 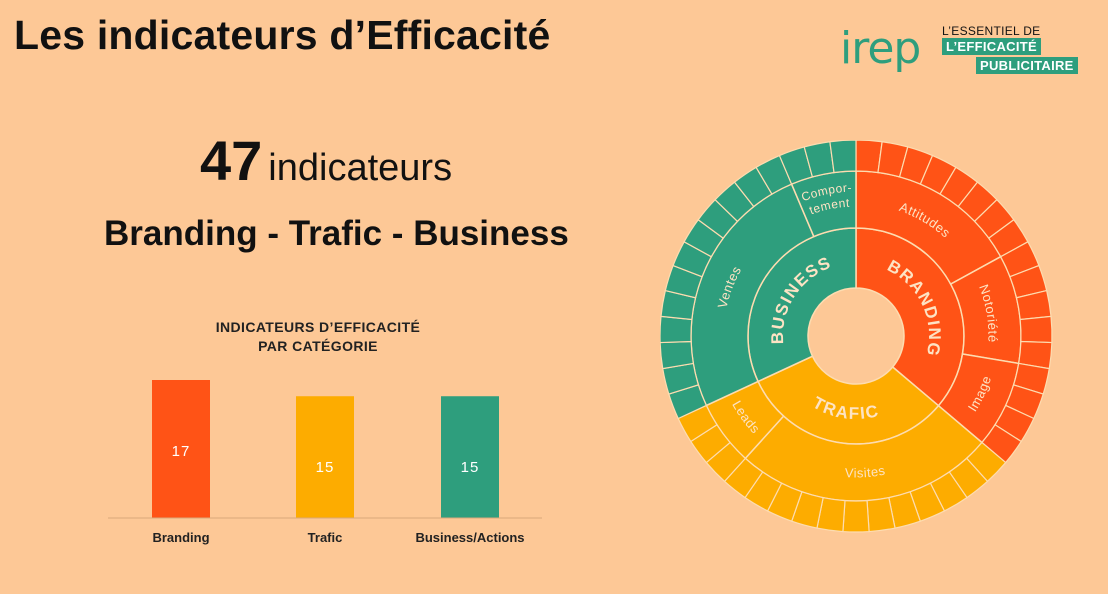 I want to click on category-label: Trafic, so click(x=325, y=537).